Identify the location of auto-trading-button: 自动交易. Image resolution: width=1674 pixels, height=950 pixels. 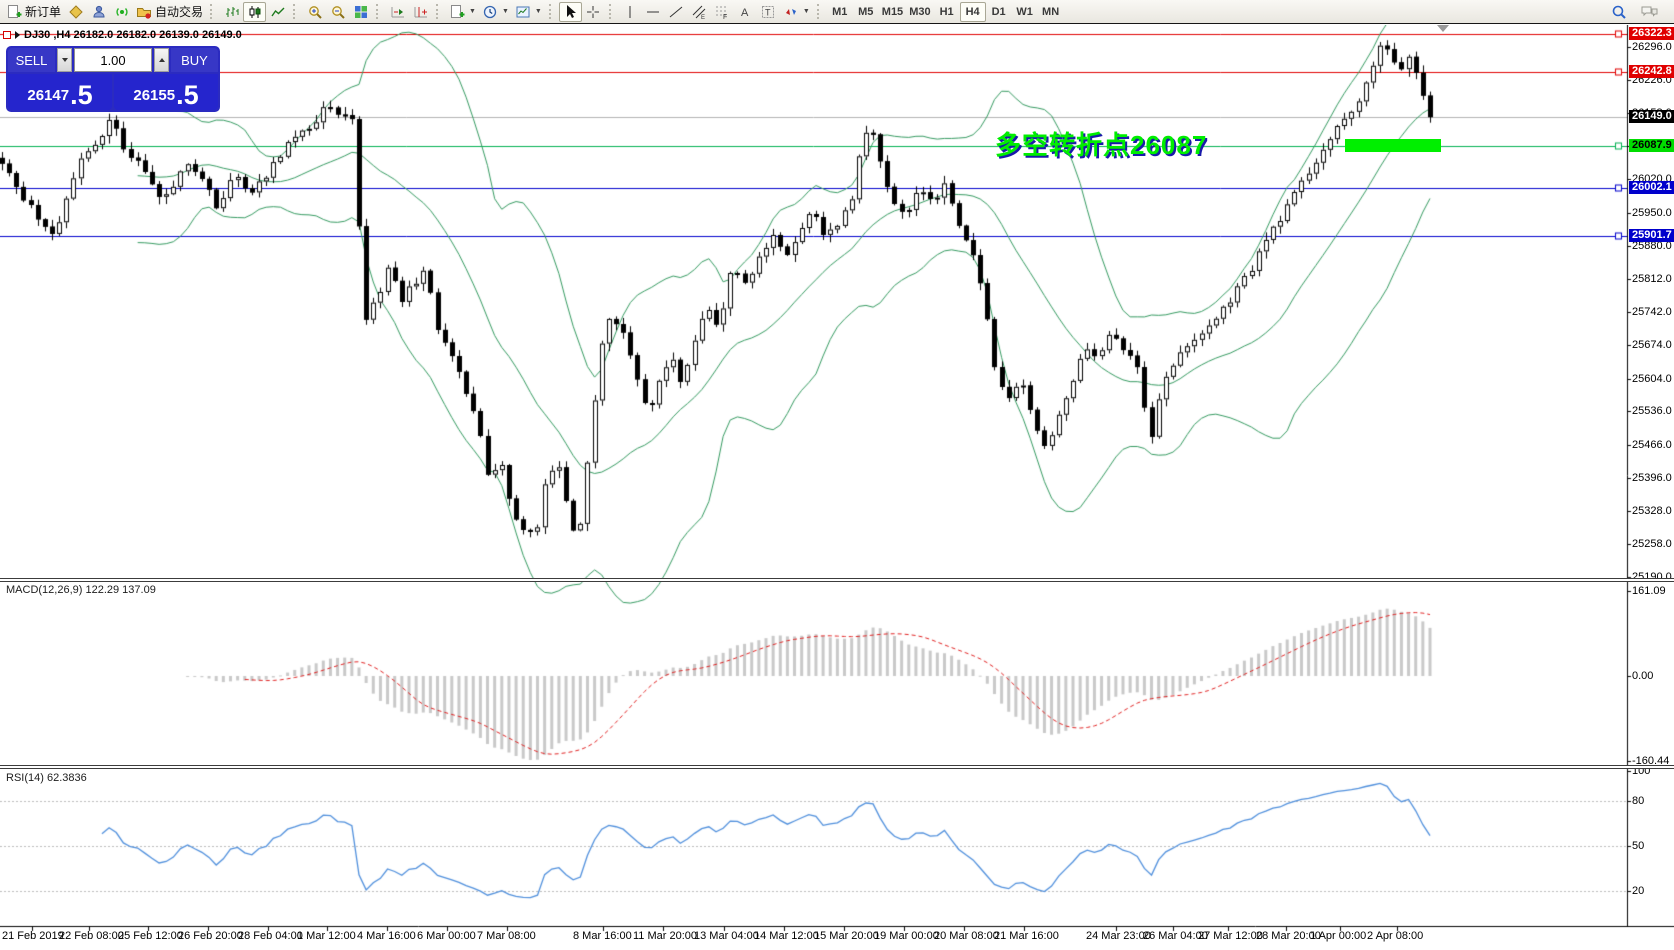
(169, 12).